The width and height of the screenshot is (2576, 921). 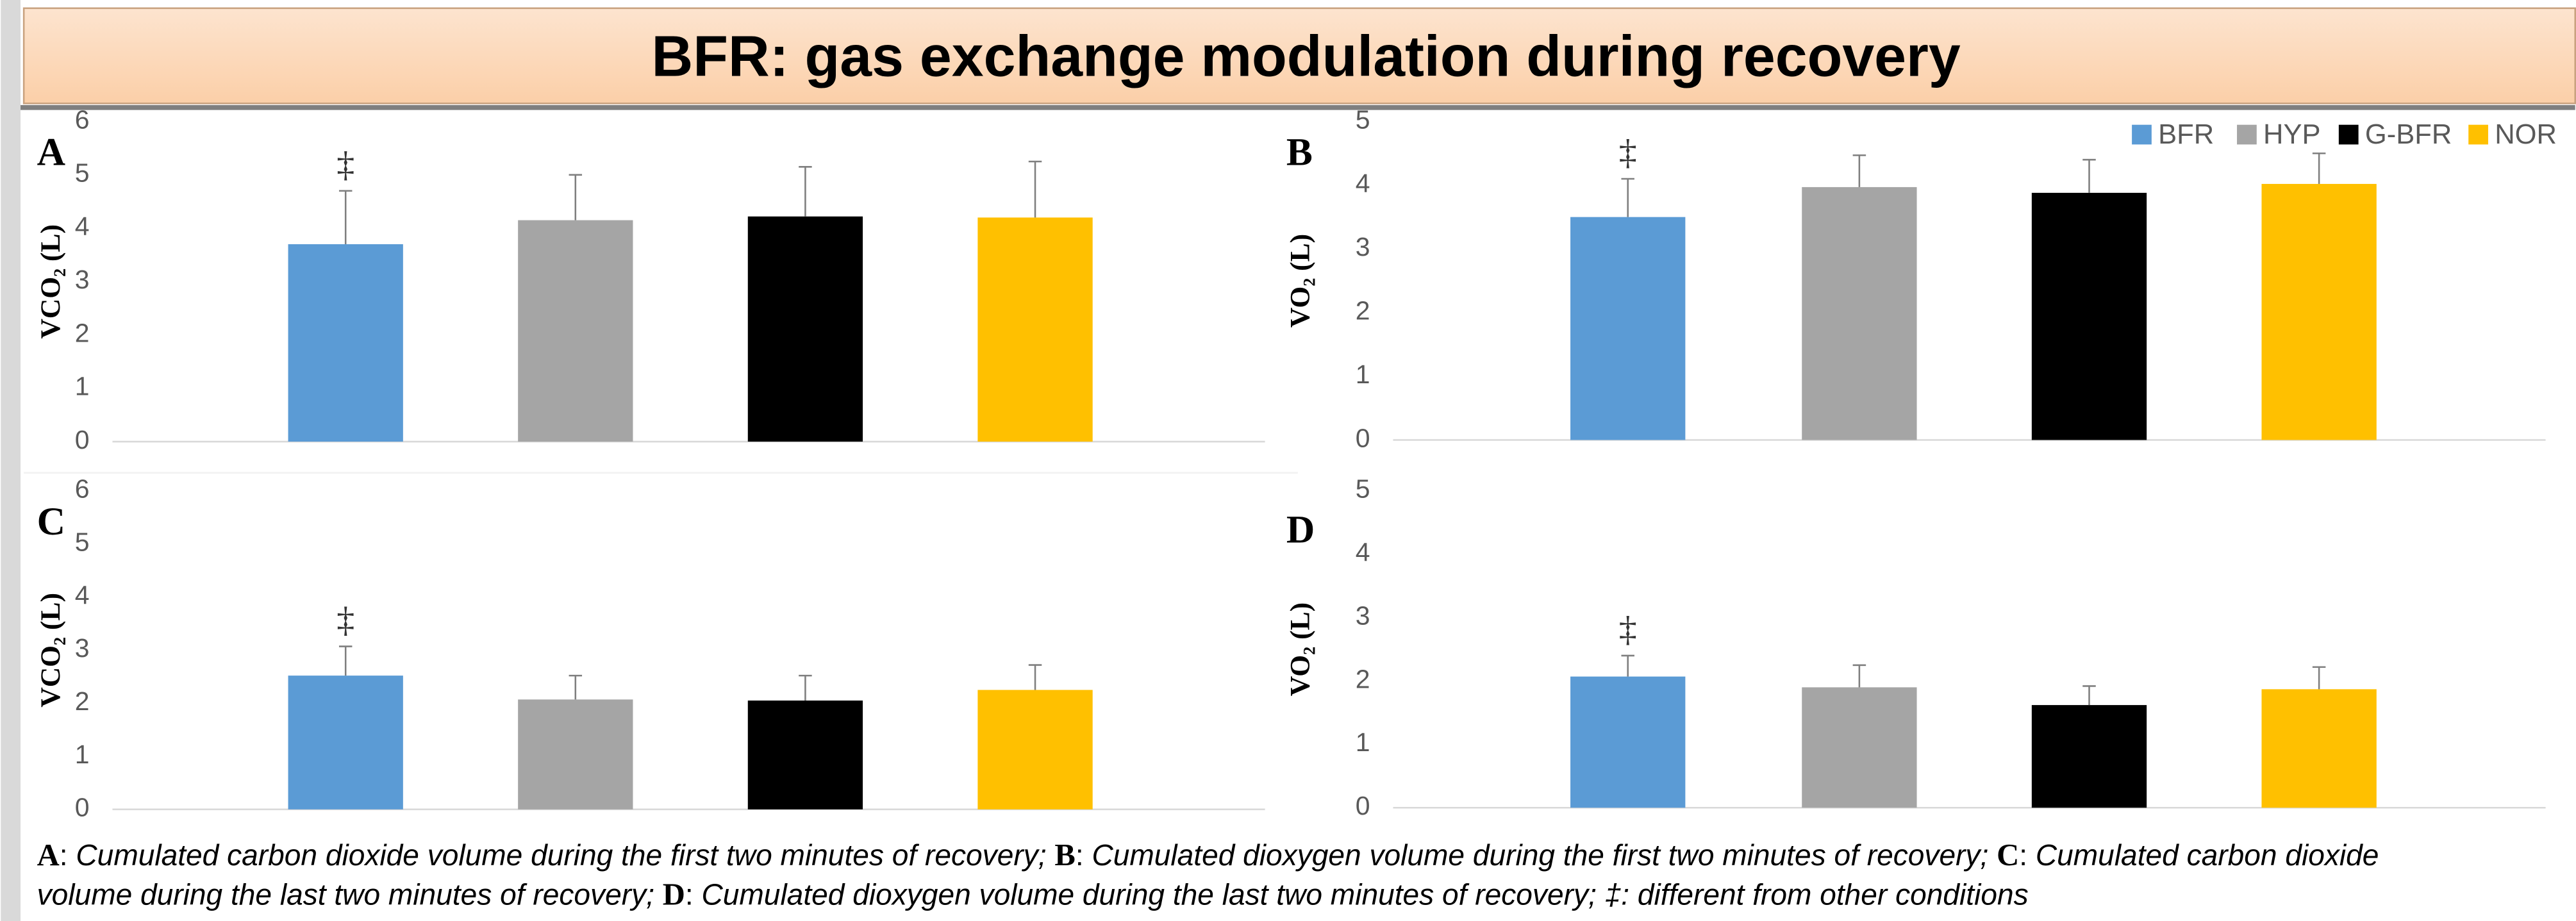 I want to click on caption-segment: D, so click(x=674, y=894).